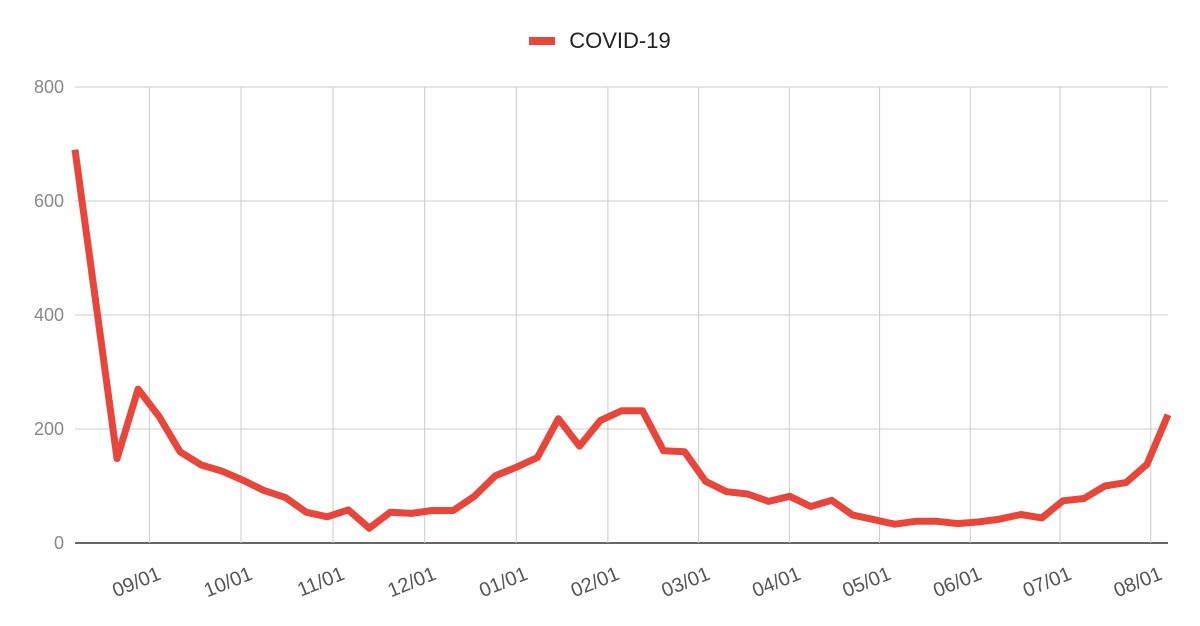 The height and width of the screenshot is (626, 1200). Describe the element at coordinates (136, 582) in the screenshot. I see `x-tick-label: 09/01` at that location.